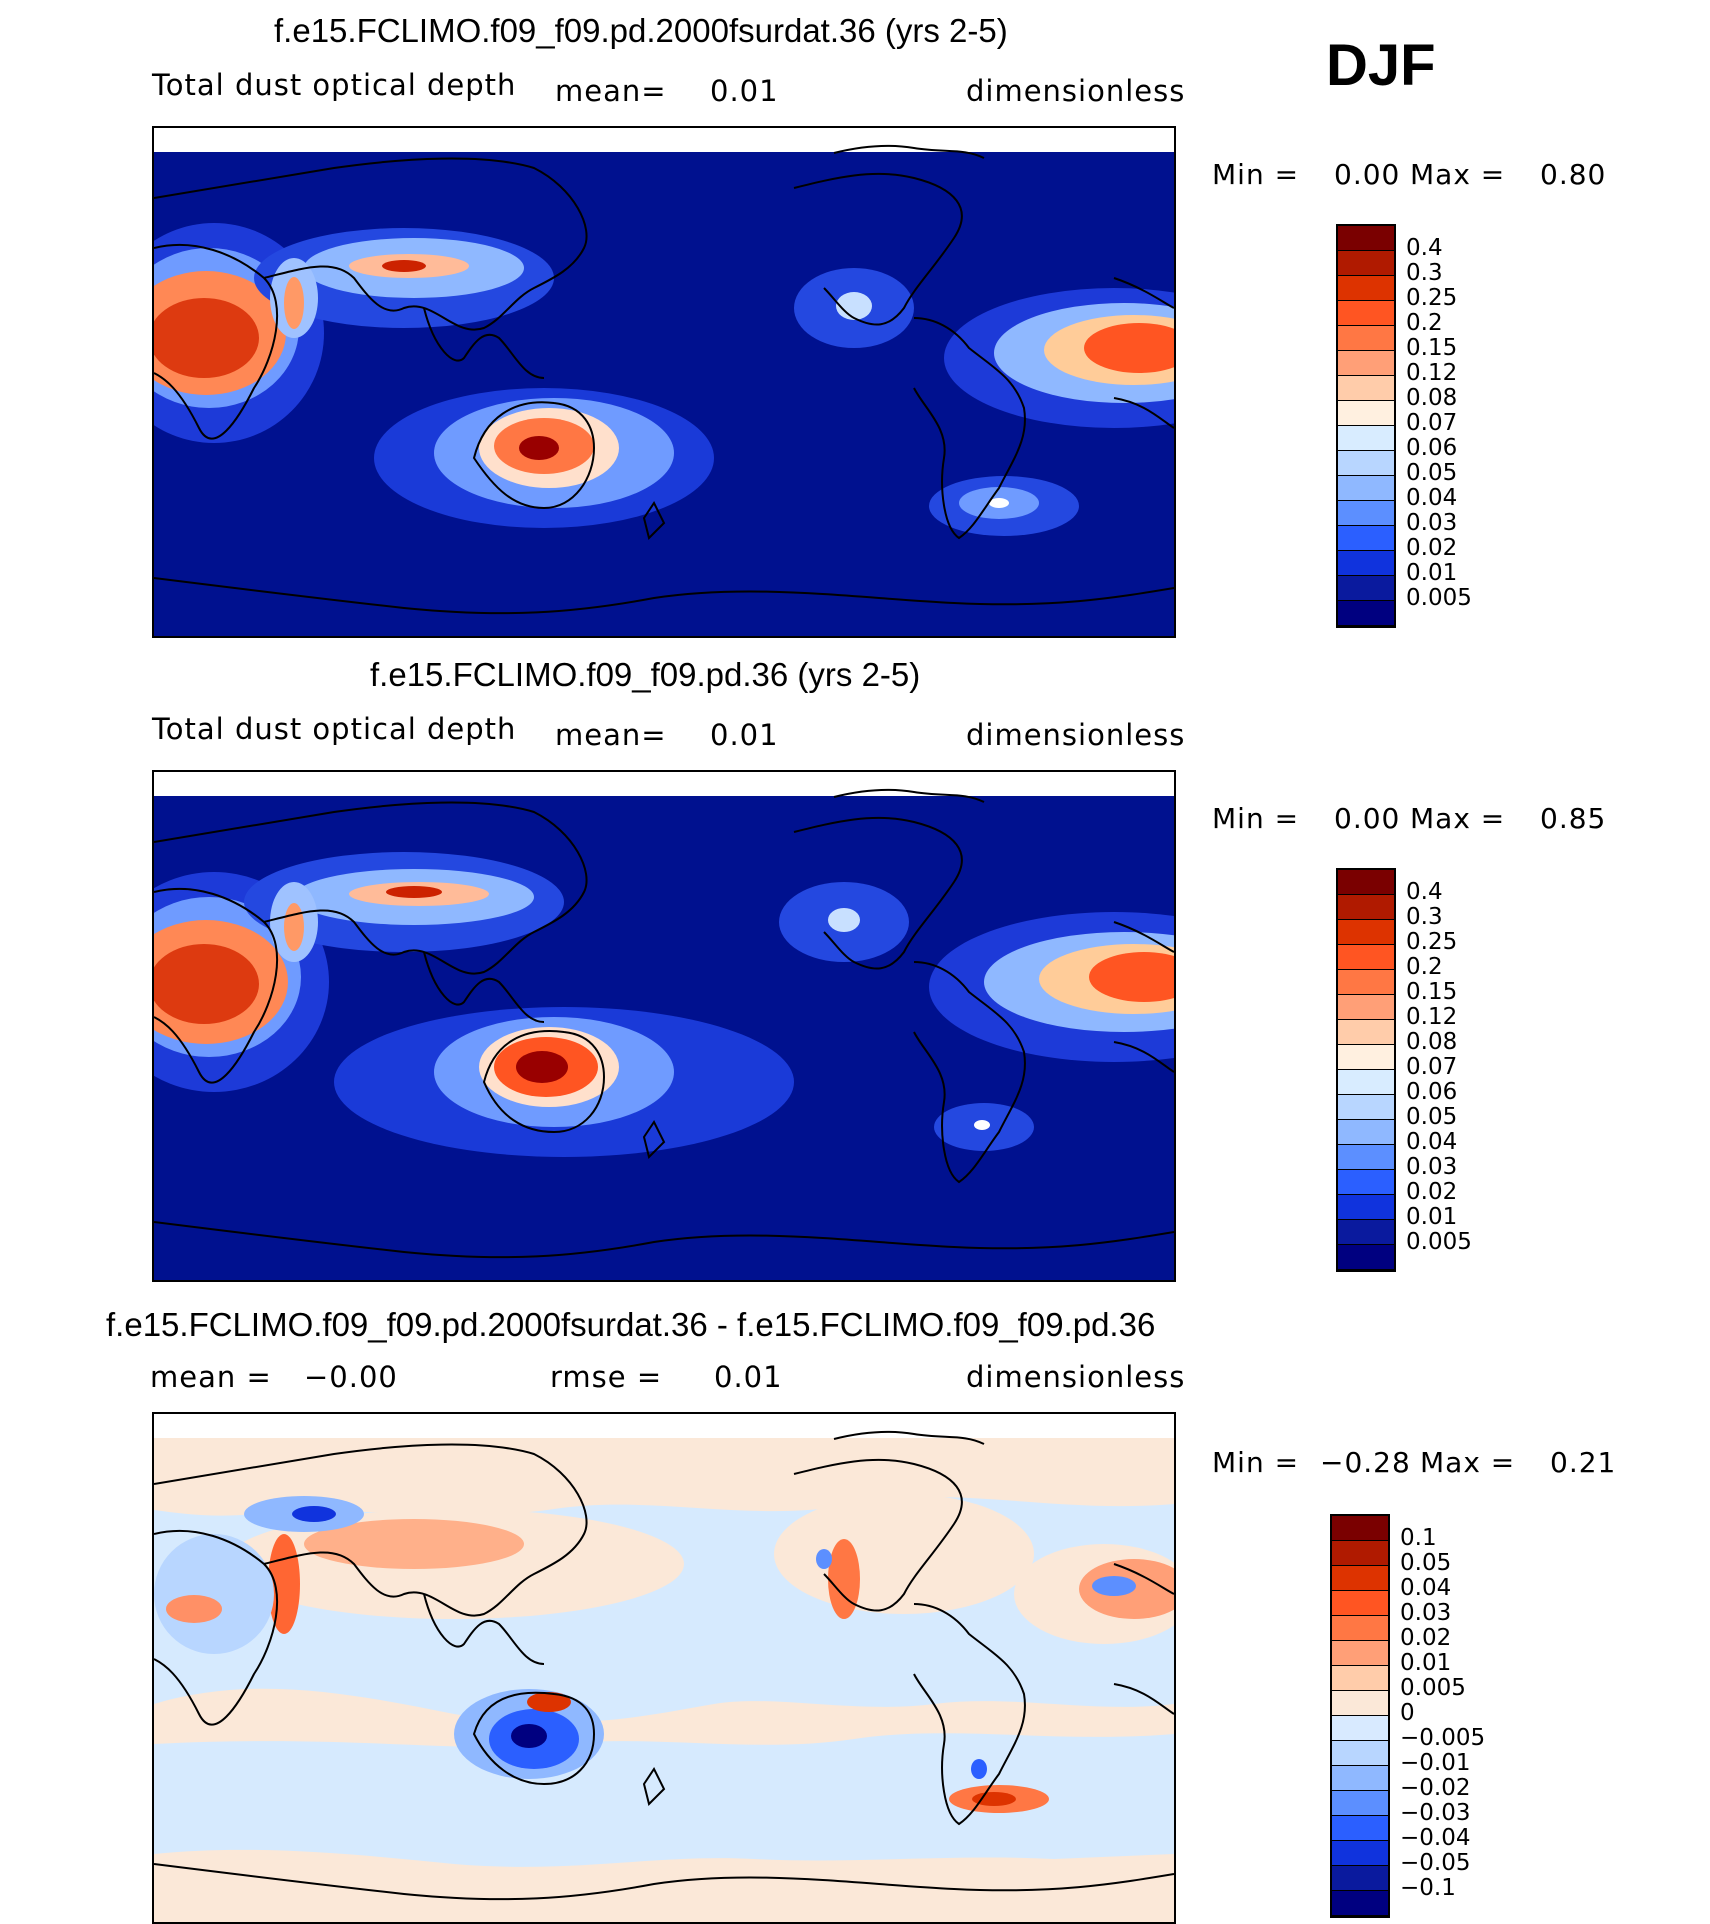 This screenshot has width=1710, height=1924. Describe the element at coordinates (1076, 1377) in the screenshot. I see `panel3-units: dimensionless` at that location.